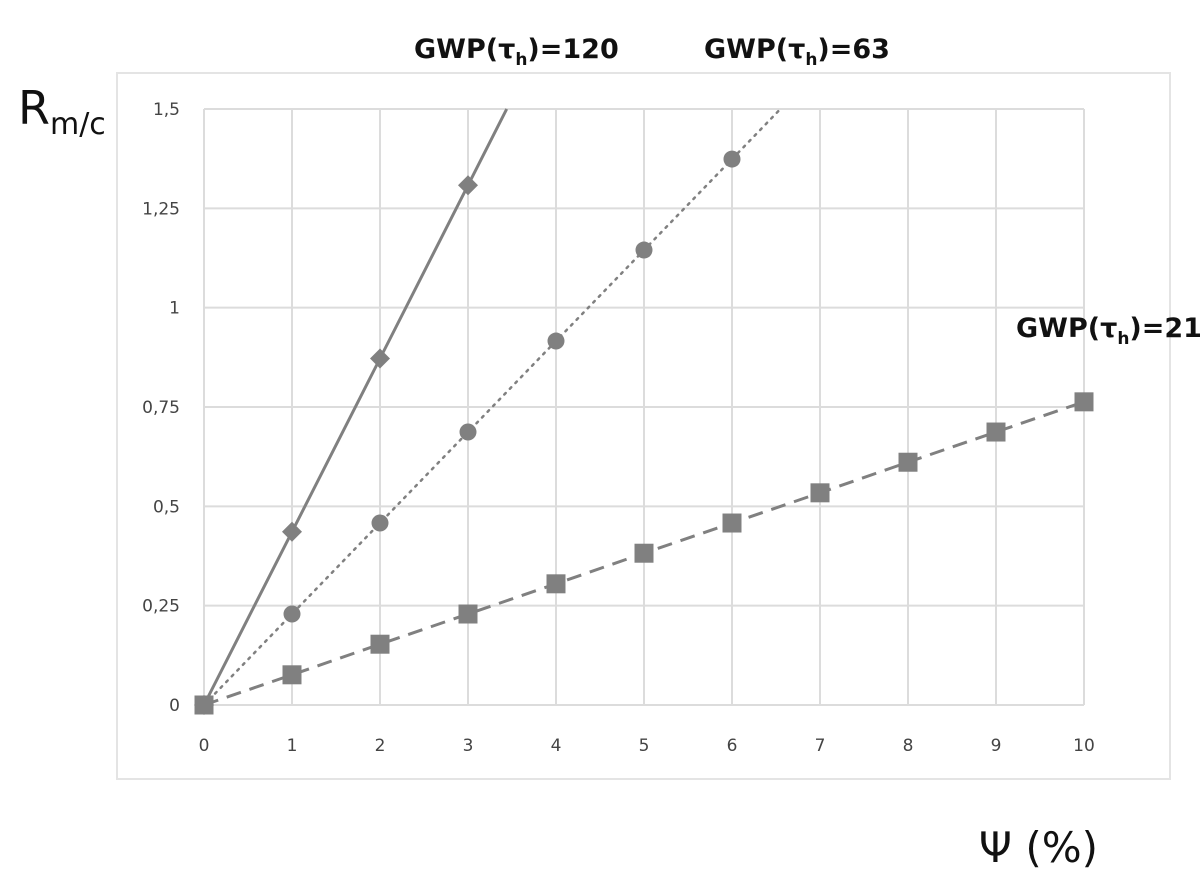  I want to click on series-label-gwp-21-sub: h, so click(1123, 339).